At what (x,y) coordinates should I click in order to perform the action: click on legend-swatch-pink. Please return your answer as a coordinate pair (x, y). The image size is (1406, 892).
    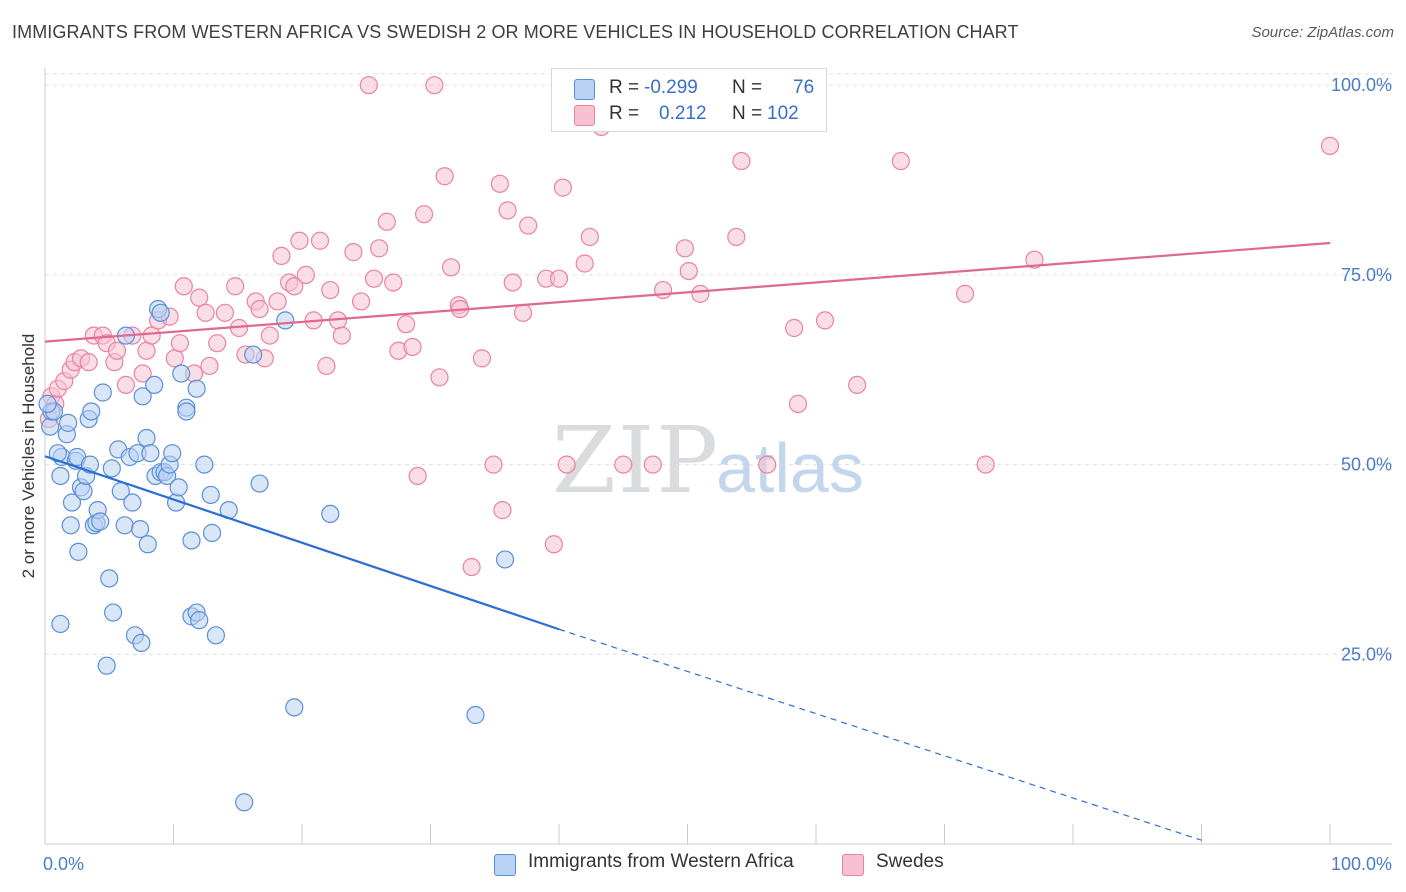
    Looking at the image, I should click on (584, 115).